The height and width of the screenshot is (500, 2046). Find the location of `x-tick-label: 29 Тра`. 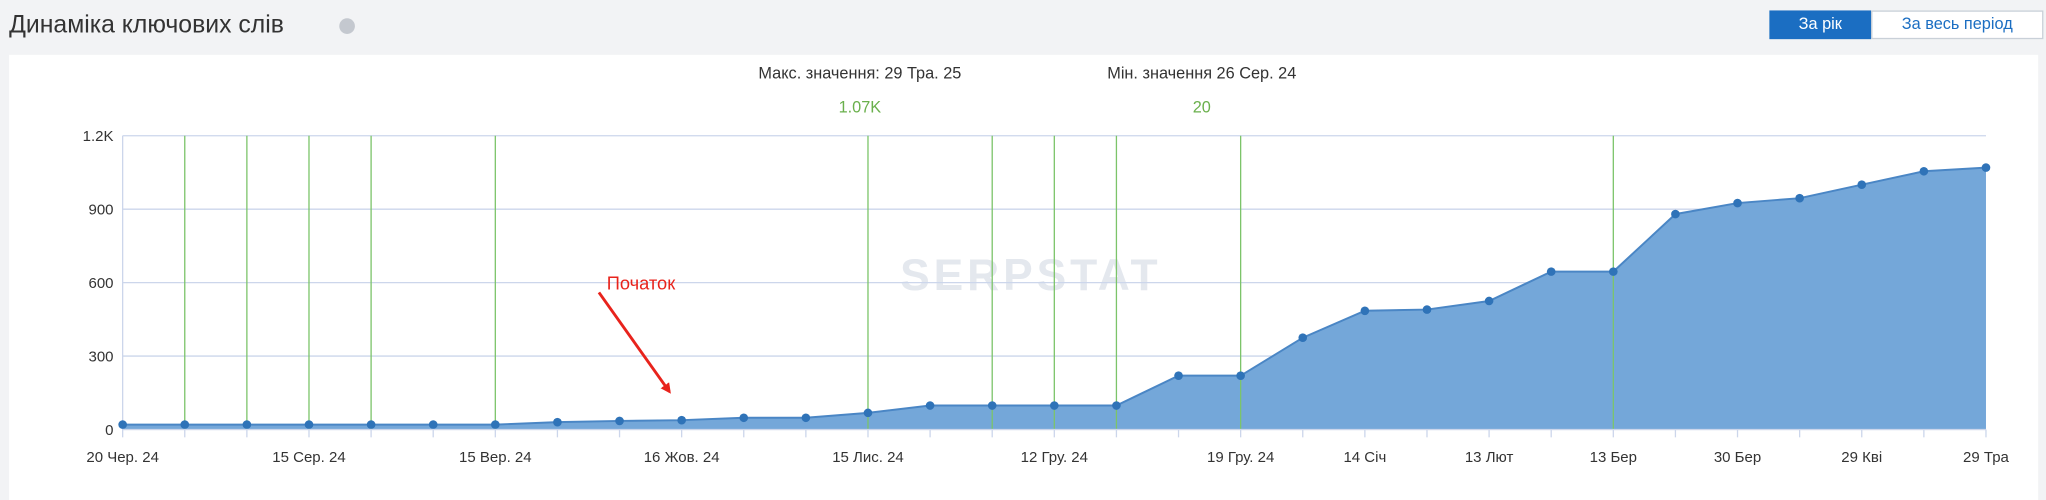

x-tick-label: 29 Тра is located at coordinates (1986, 457).